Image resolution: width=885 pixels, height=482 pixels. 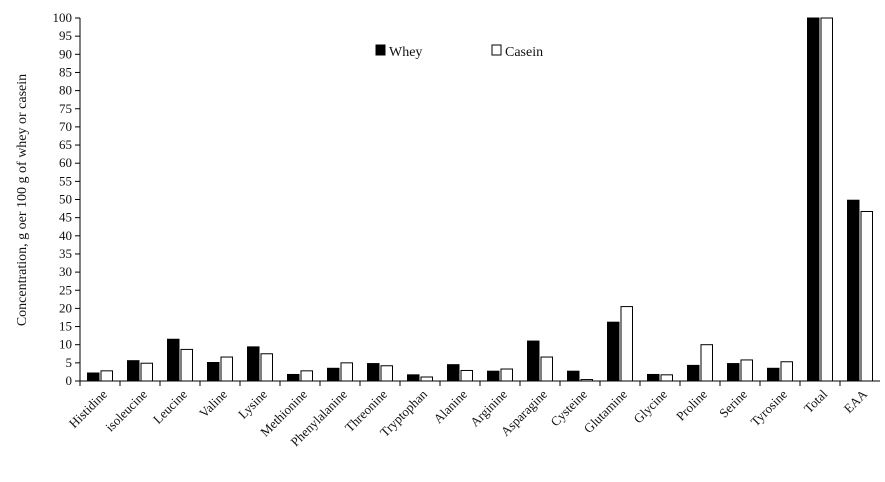 What do you see at coordinates (69, 380) in the screenshot?
I see `y-tick-label: 0` at bounding box center [69, 380].